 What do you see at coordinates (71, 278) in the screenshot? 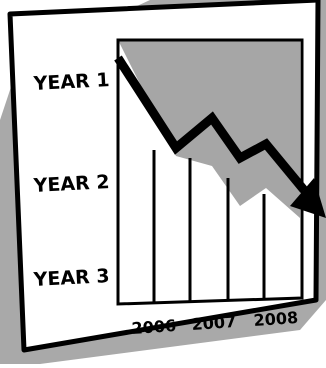
I see `y-label-3: YEAR 3` at bounding box center [71, 278].